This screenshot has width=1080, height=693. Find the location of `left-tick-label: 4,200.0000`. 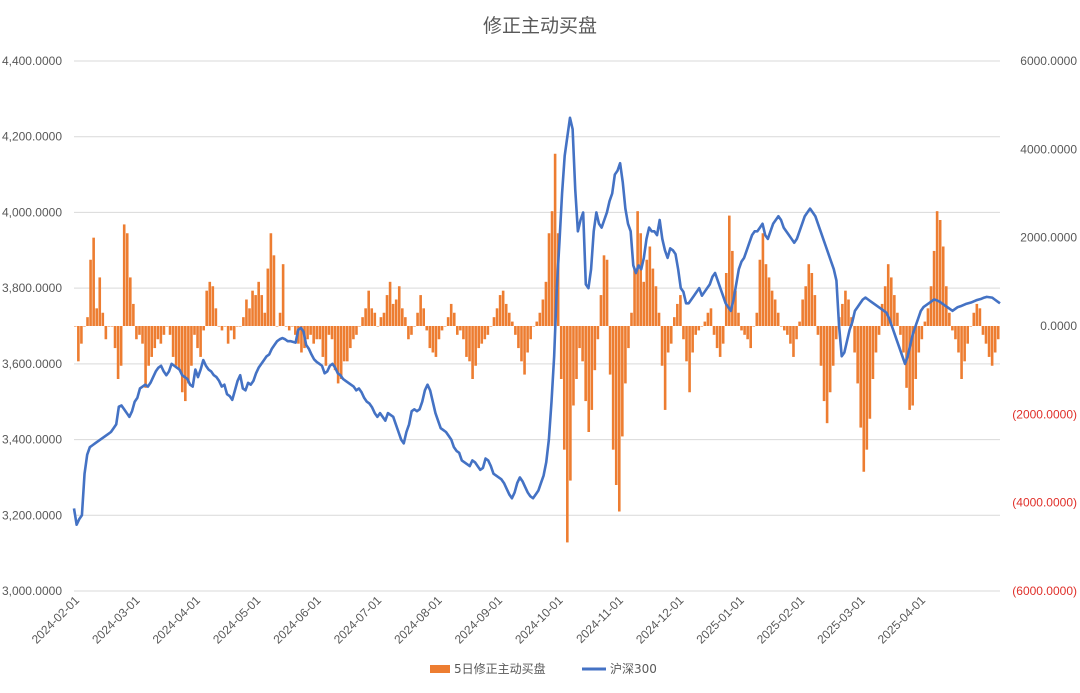

left-tick-label: 4,200.0000 is located at coordinates (32, 137).